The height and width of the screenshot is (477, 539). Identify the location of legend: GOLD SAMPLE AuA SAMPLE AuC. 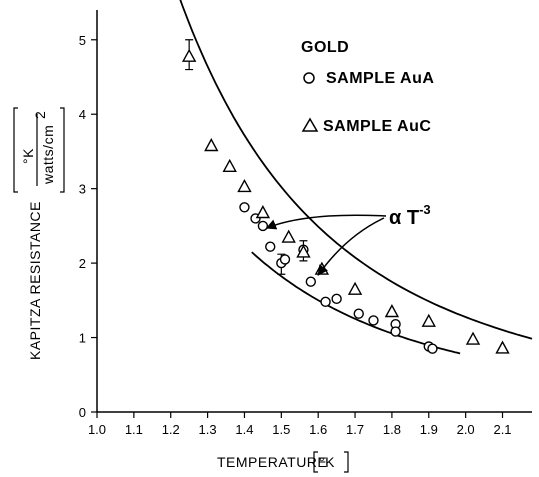
(367, 87).